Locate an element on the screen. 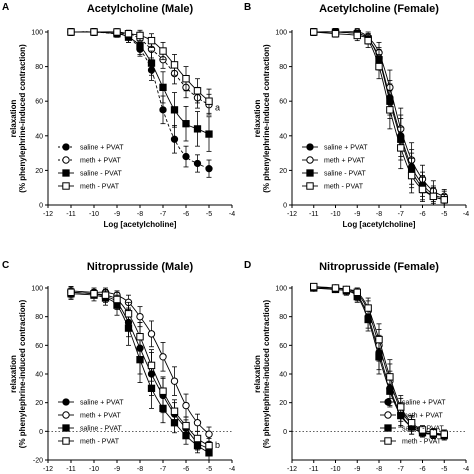 Image resolution: width=474 pixels, height=474 pixels. annotation-letter: a is located at coordinates (217, 108).